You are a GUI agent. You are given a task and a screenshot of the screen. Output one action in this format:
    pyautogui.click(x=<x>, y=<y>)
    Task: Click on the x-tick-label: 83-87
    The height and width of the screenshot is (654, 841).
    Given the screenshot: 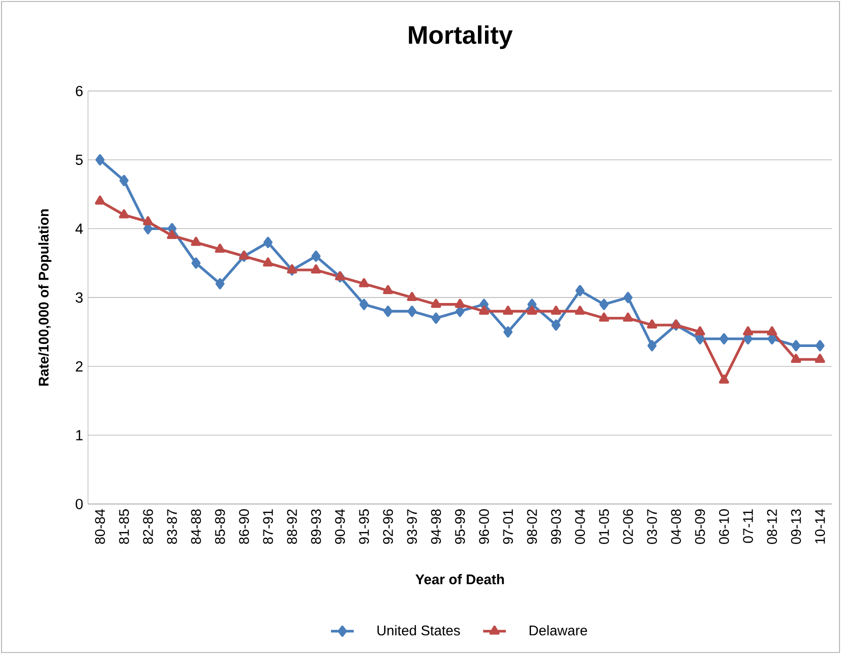 What is the action you would take?
    pyautogui.click(x=172, y=526)
    